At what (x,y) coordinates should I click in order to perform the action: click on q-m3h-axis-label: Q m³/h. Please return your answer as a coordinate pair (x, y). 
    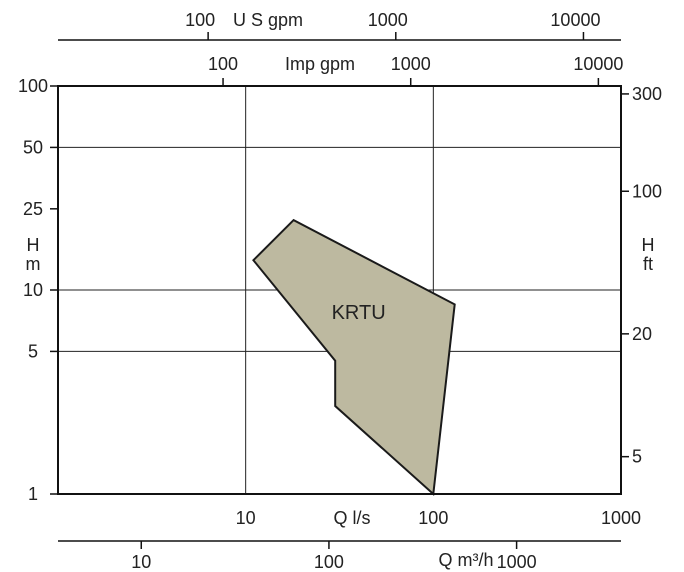
    Looking at the image, I should click on (465, 560).